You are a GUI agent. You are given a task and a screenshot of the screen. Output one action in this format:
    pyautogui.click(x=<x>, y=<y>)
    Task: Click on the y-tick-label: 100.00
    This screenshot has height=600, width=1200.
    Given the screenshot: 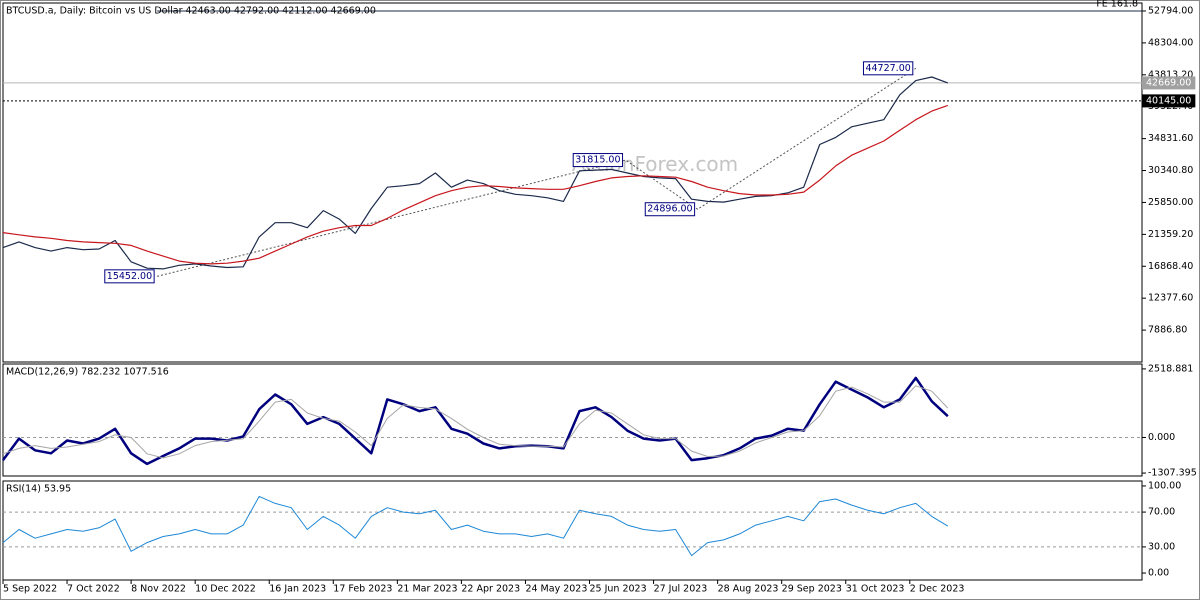 What is the action you would take?
    pyautogui.click(x=1164, y=485)
    